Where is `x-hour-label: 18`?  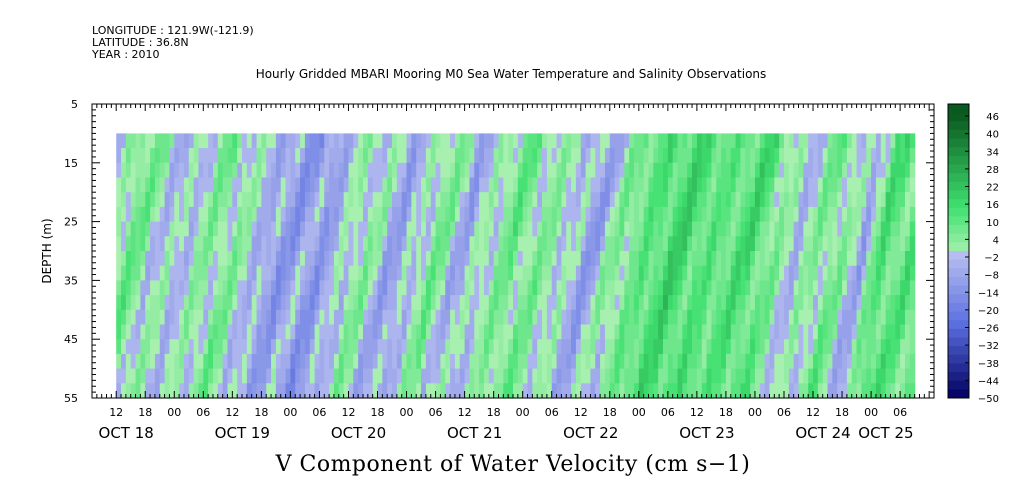 x-hour-label: 18 is located at coordinates (261, 412).